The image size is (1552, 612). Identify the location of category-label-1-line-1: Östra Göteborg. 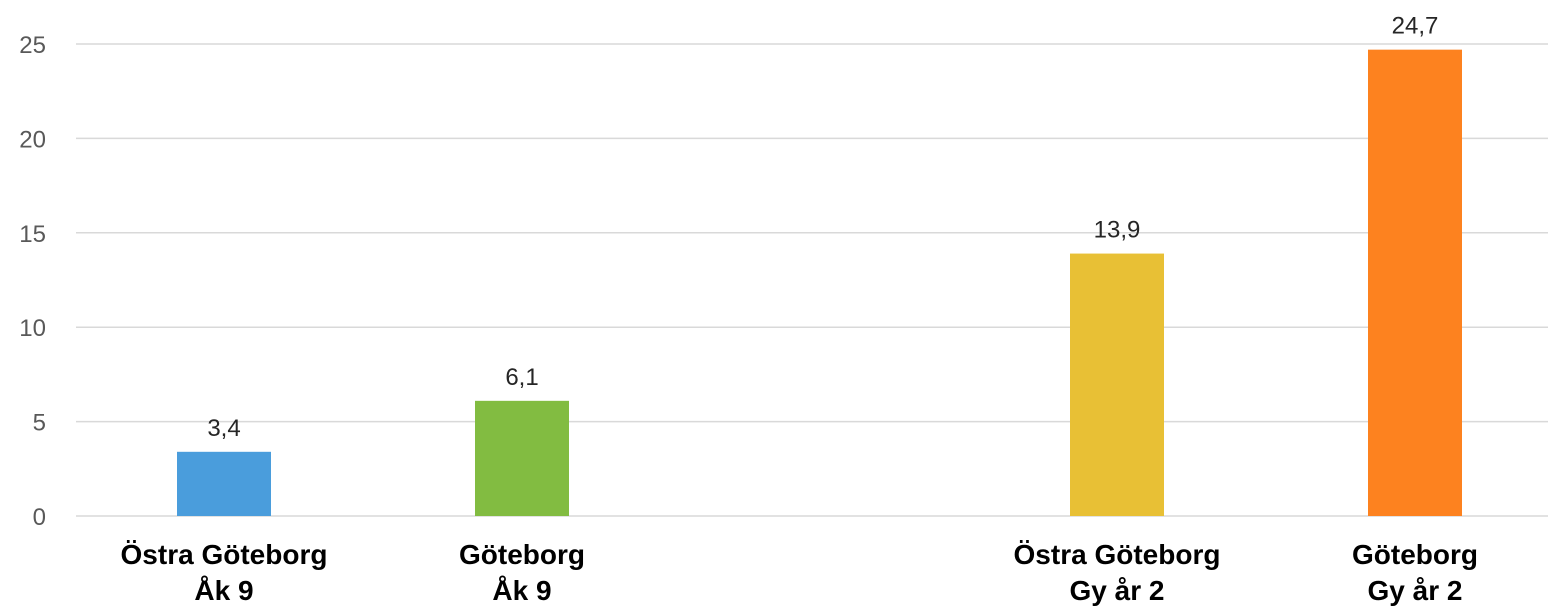
(224, 554).